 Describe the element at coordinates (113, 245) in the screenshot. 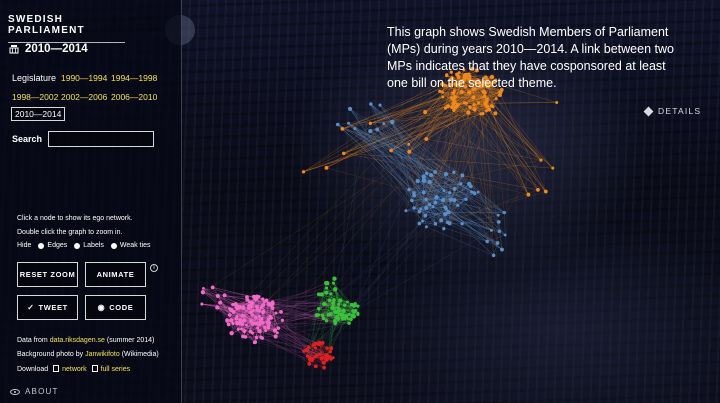

I see `weak-ties-checkbox` at that location.